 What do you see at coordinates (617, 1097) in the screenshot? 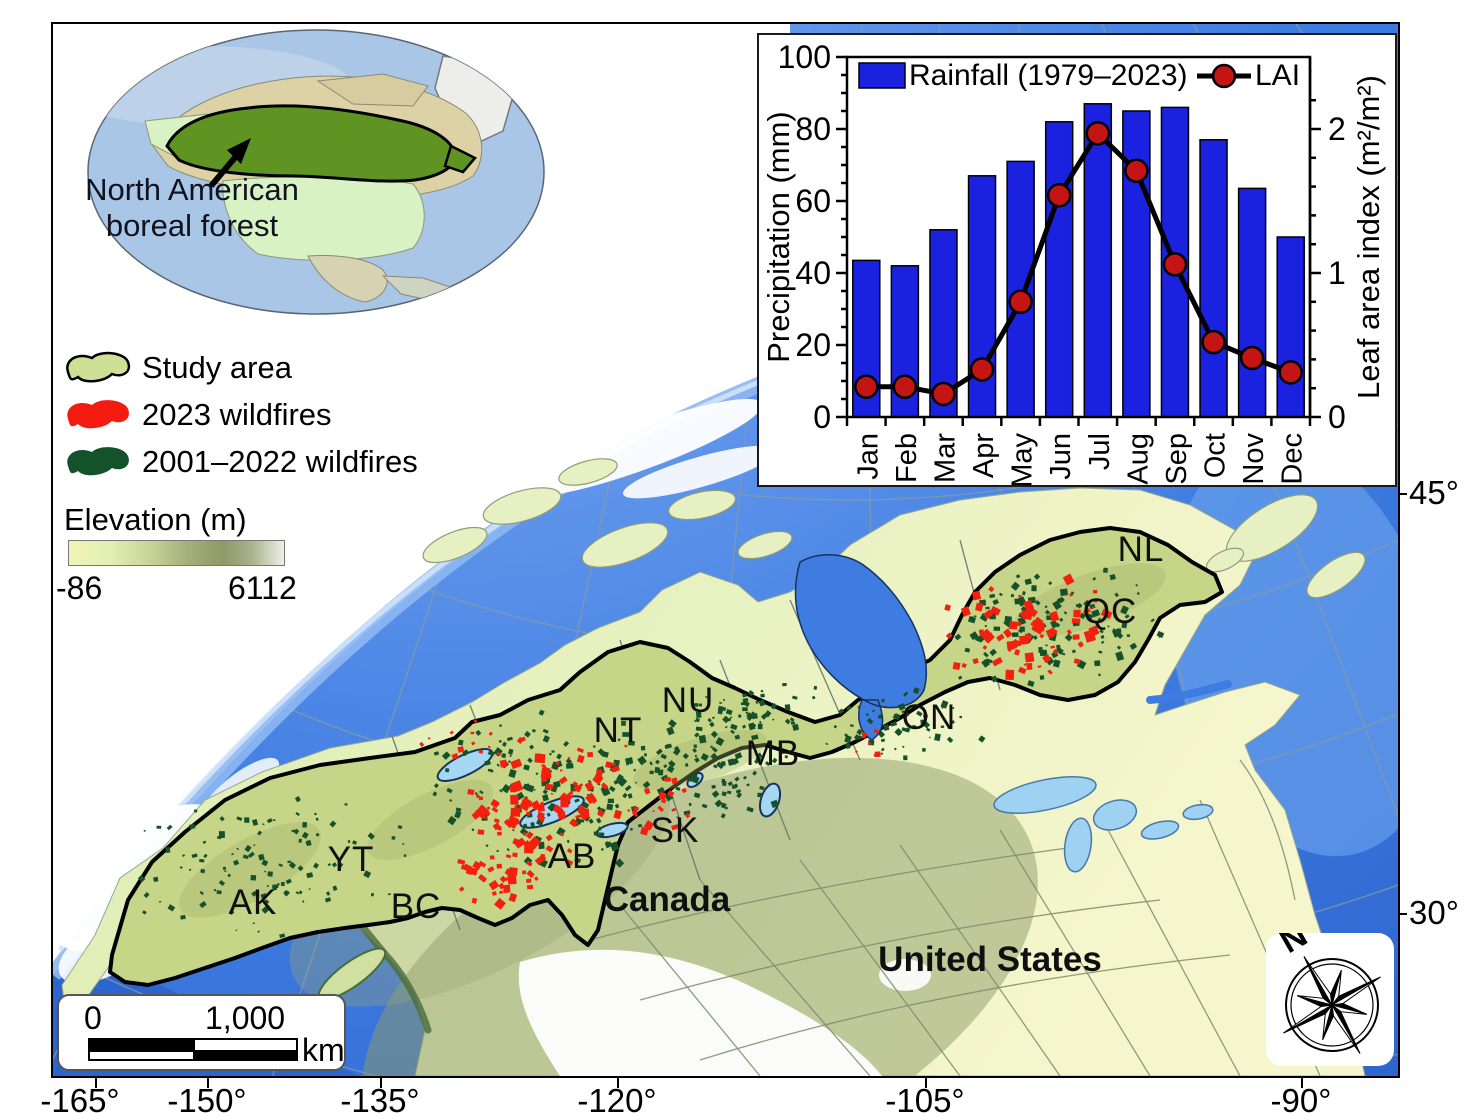
I see `longitude-label: -120°` at bounding box center [617, 1097].